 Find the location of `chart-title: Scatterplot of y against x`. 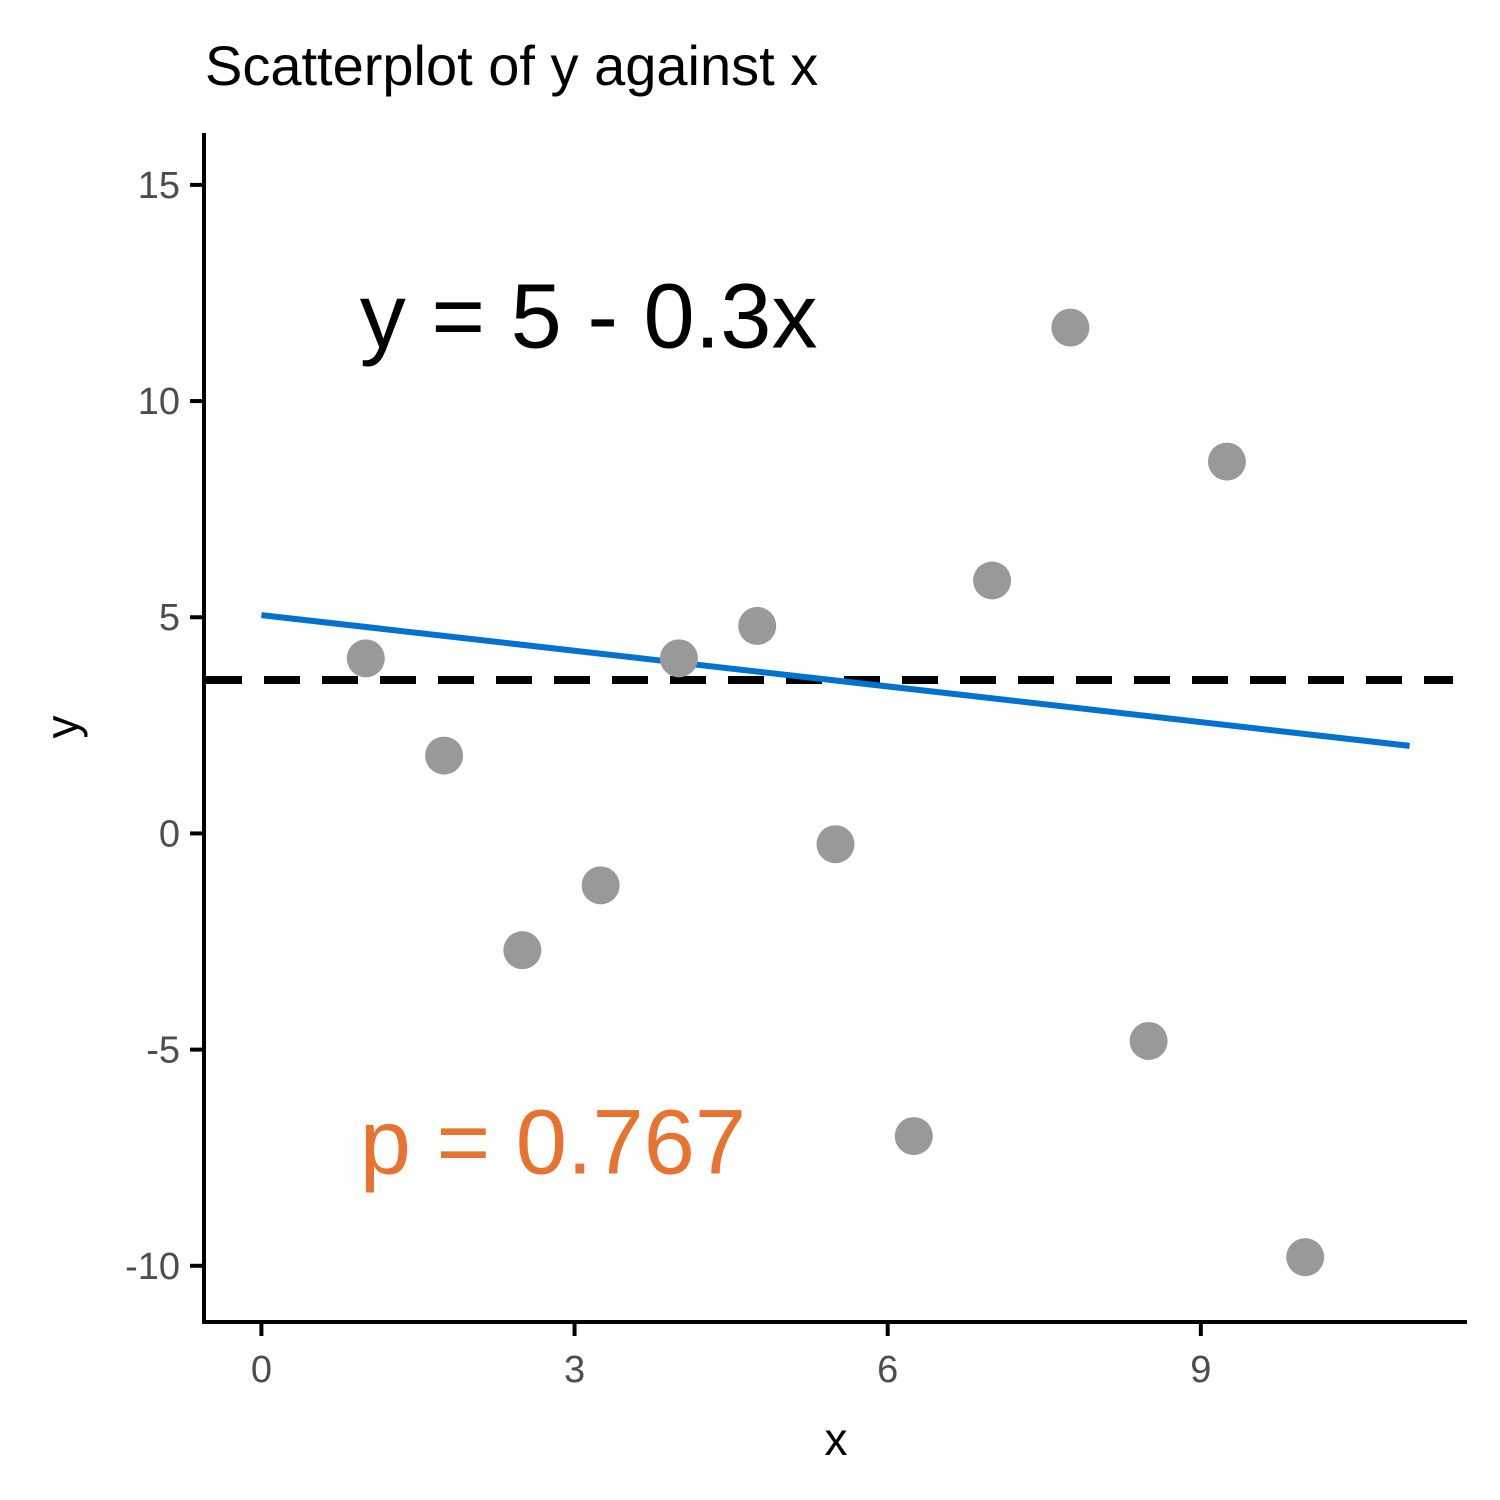

chart-title: Scatterplot of y against x is located at coordinates (511, 65).